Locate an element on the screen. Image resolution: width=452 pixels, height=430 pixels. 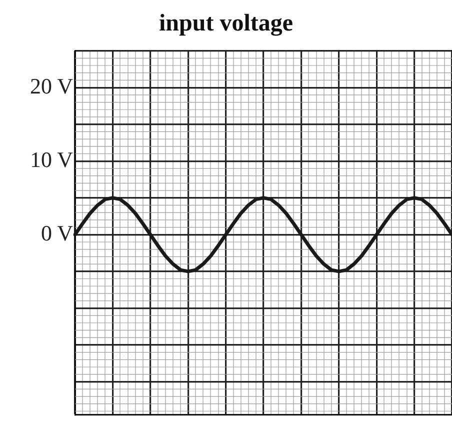
y-tick-label: 10 V is located at coordinates (52, 159).